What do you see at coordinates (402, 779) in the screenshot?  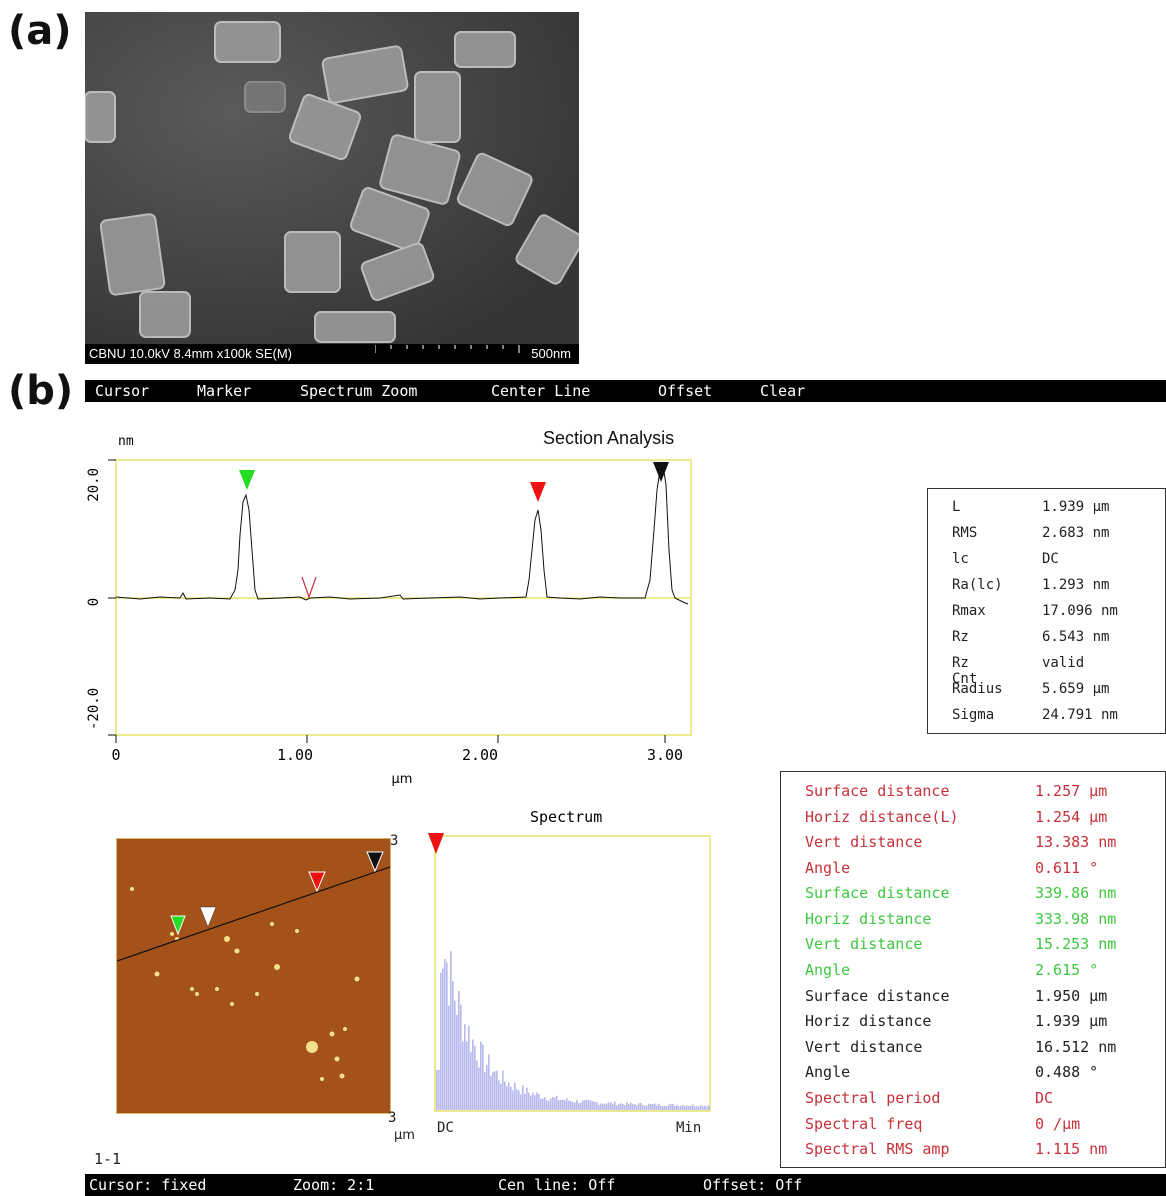 I see `x-unit-label: µm` at bounding box center [402, 779].